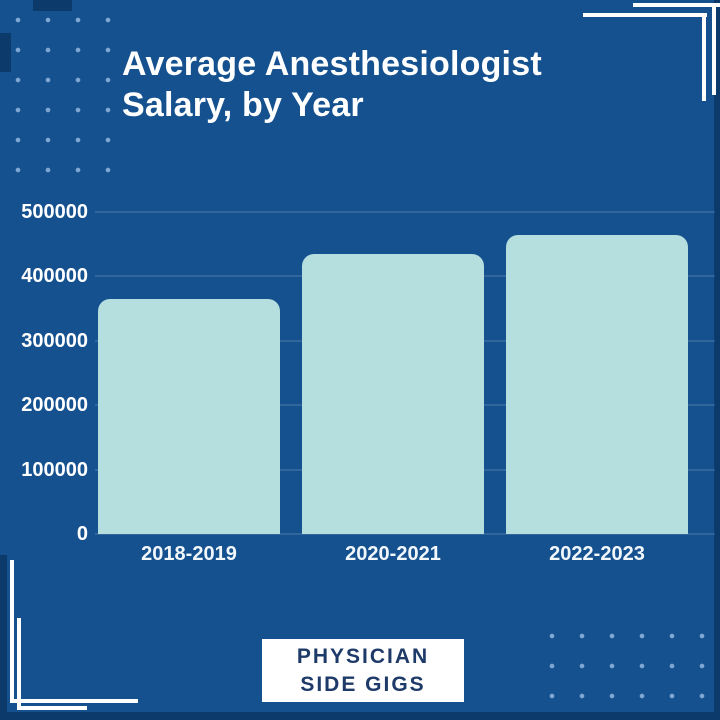  I want to click on y-tick-label-300000: 300000, so click(54, 340).